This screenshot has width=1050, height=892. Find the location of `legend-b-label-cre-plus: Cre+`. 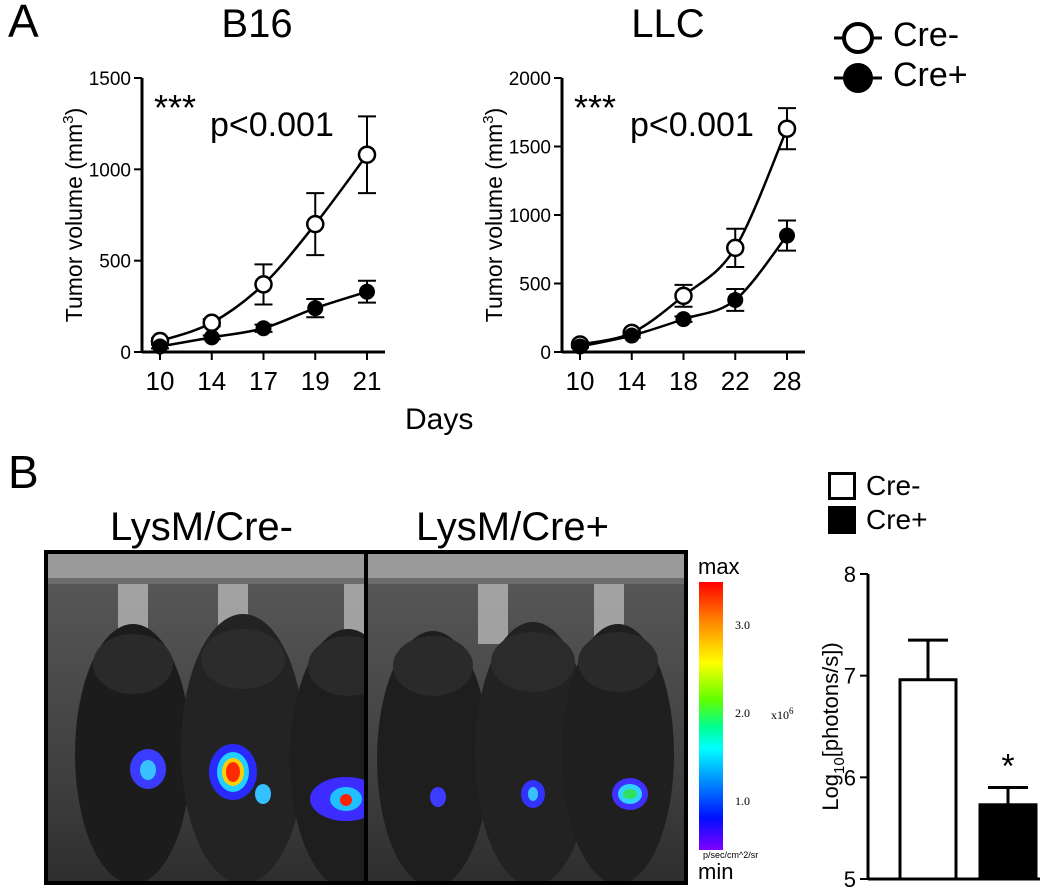

legend-b-label-cre-plus: Cre+ is located at coordinates (897, 519).